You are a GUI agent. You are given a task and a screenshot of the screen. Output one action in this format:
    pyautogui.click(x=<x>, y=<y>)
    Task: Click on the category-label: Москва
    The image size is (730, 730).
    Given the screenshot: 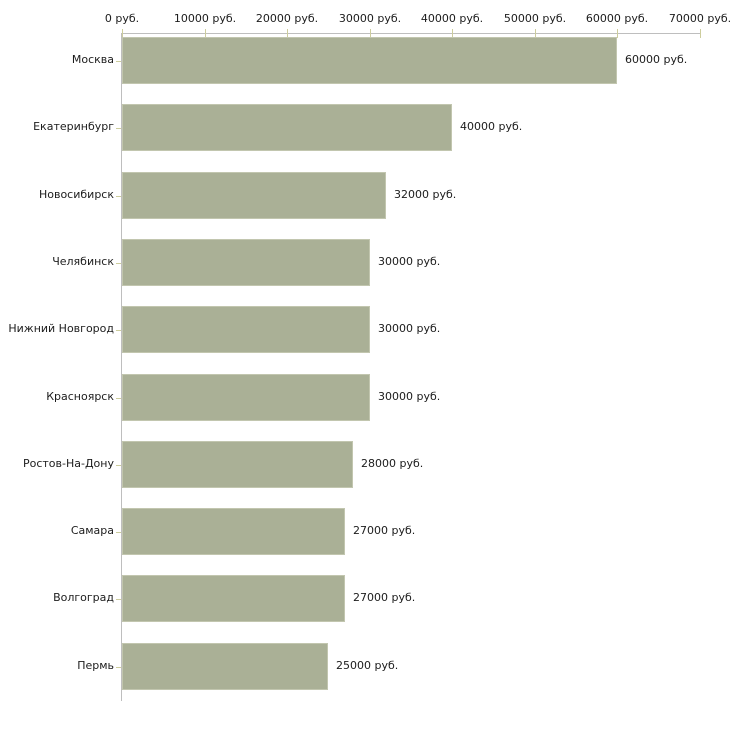 What is the action you would take?
    pyautogui.click(x=92, y=59)
    